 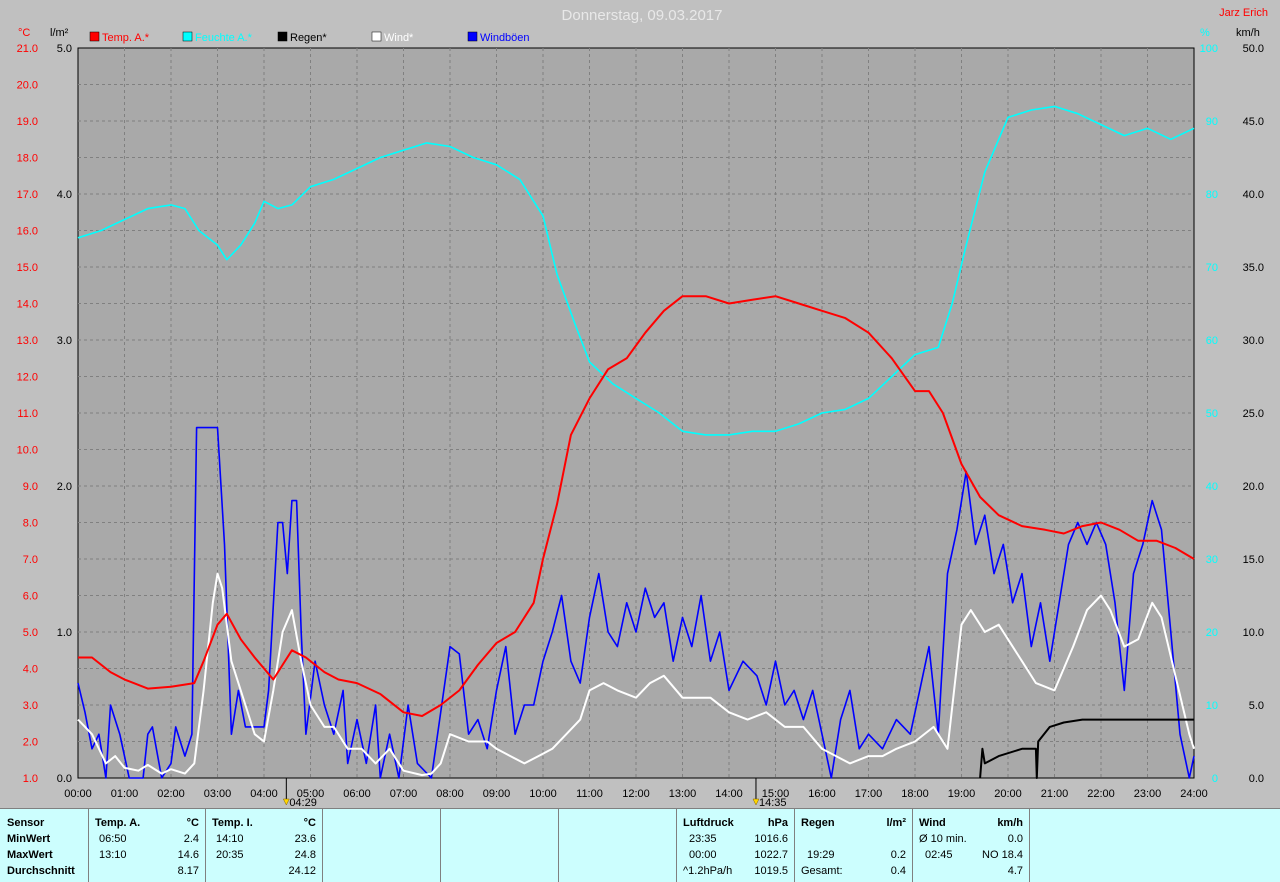 What do you see at coordinates (302, 871) in the screenshot?
I see `temp-i-avg-value: 24.12` at bounding box center [302, 871].